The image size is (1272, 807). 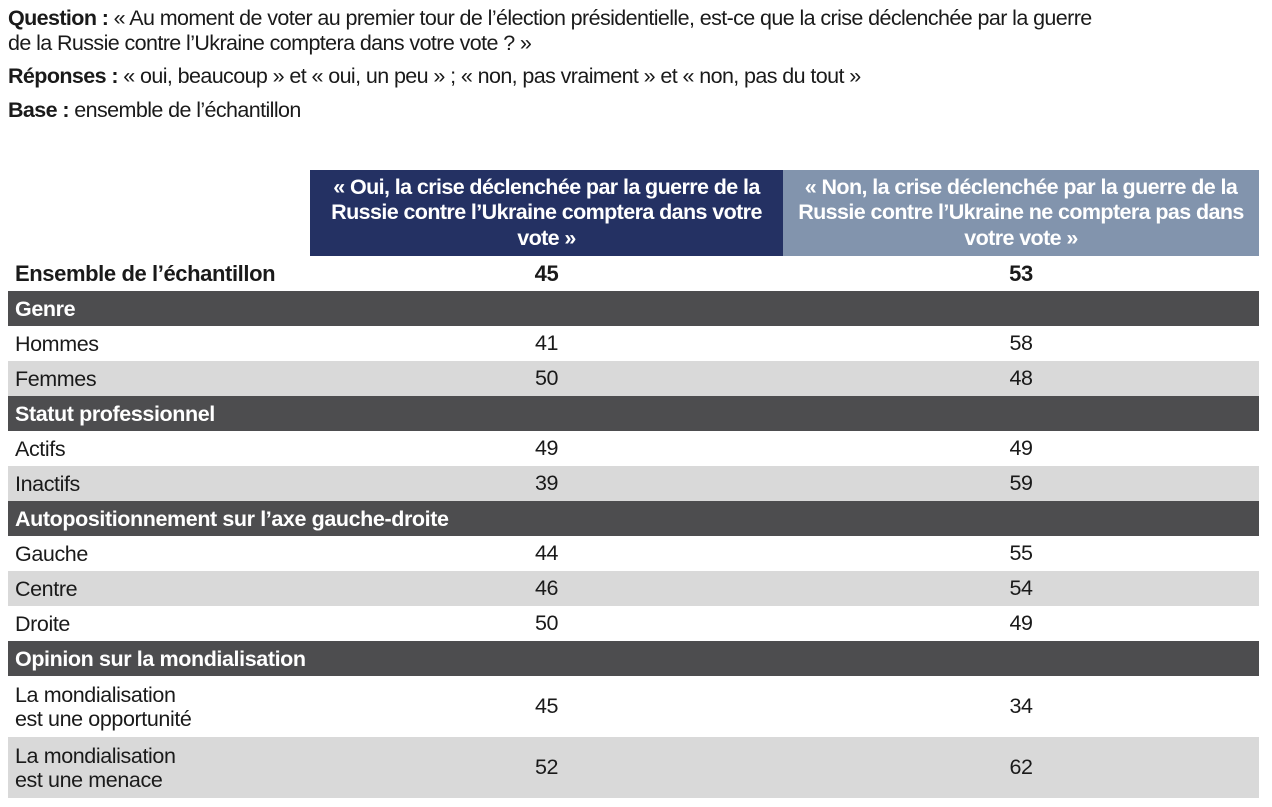 What do you see at coordinates (633, 588) in the screenshot?
I see `table-row: Centre 46 54` at bounding box center [633, 588].